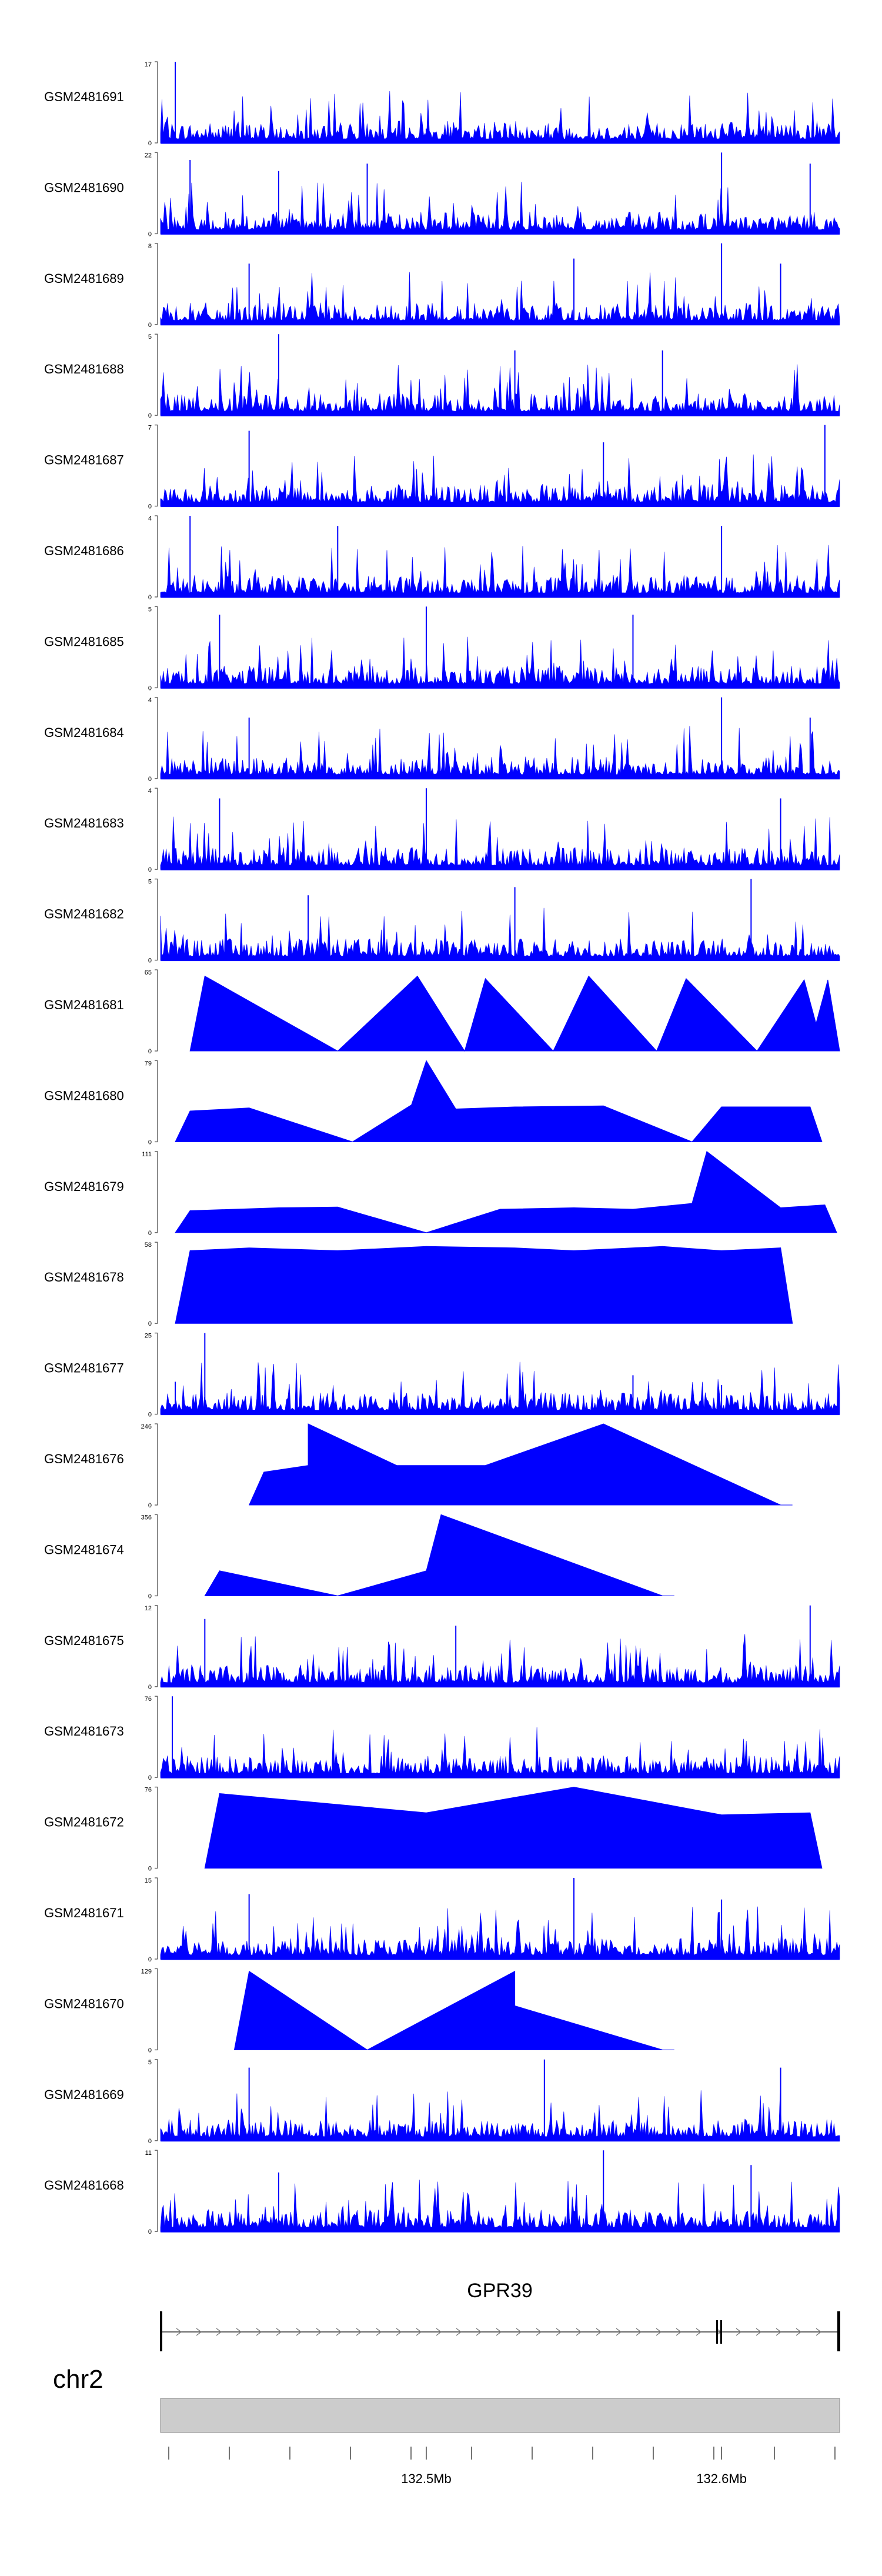 This screenshot has height=2576, width=882. Describe the element at coordinates (84, 2094) in the screenshot. I see `track-label: GSM2481669` at that location.